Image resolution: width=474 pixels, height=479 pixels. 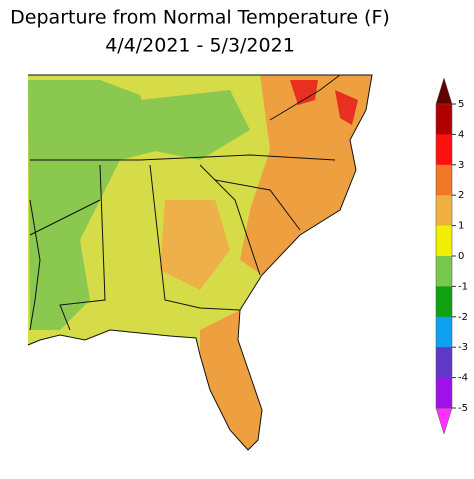 What do you see at coordinates (463, 408) in the screenshot?
I see `colorbar-tick-label: -5` at bounding box center [463, 408].